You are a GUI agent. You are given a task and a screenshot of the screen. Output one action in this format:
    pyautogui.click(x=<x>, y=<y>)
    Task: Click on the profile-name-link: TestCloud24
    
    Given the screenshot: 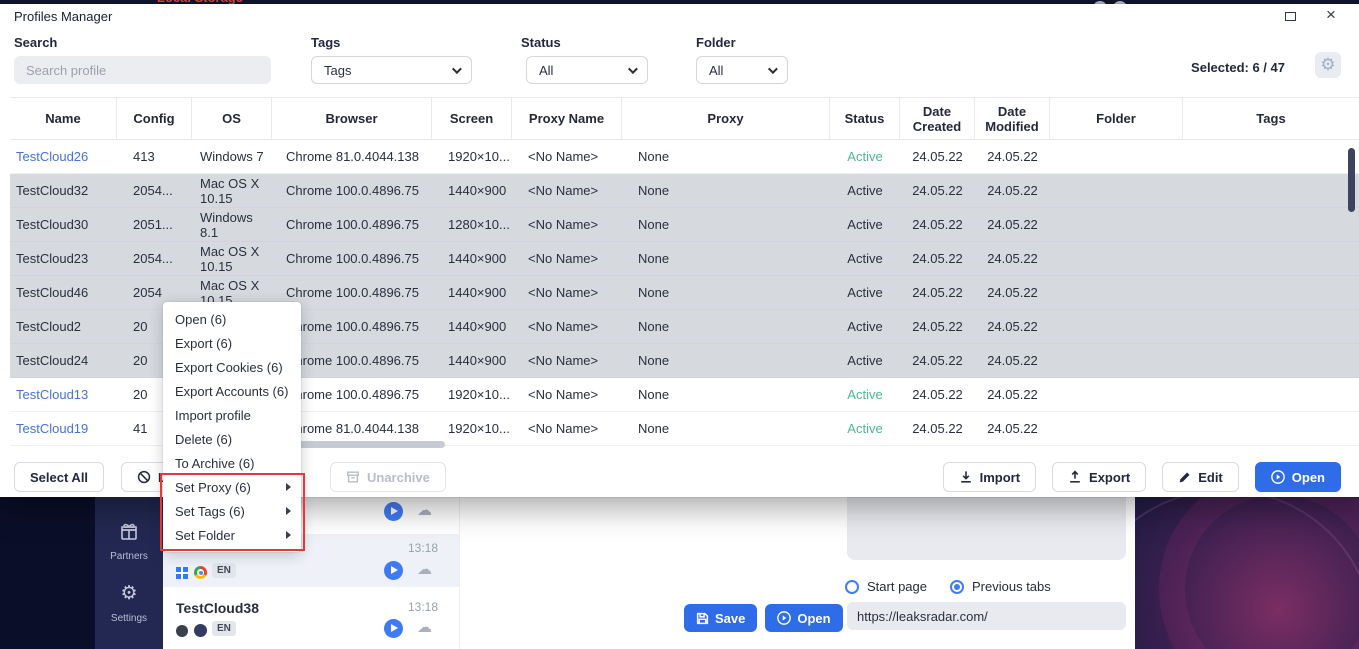 What is the action you would take?
    pyautogui.click(x=52, y=360)
    